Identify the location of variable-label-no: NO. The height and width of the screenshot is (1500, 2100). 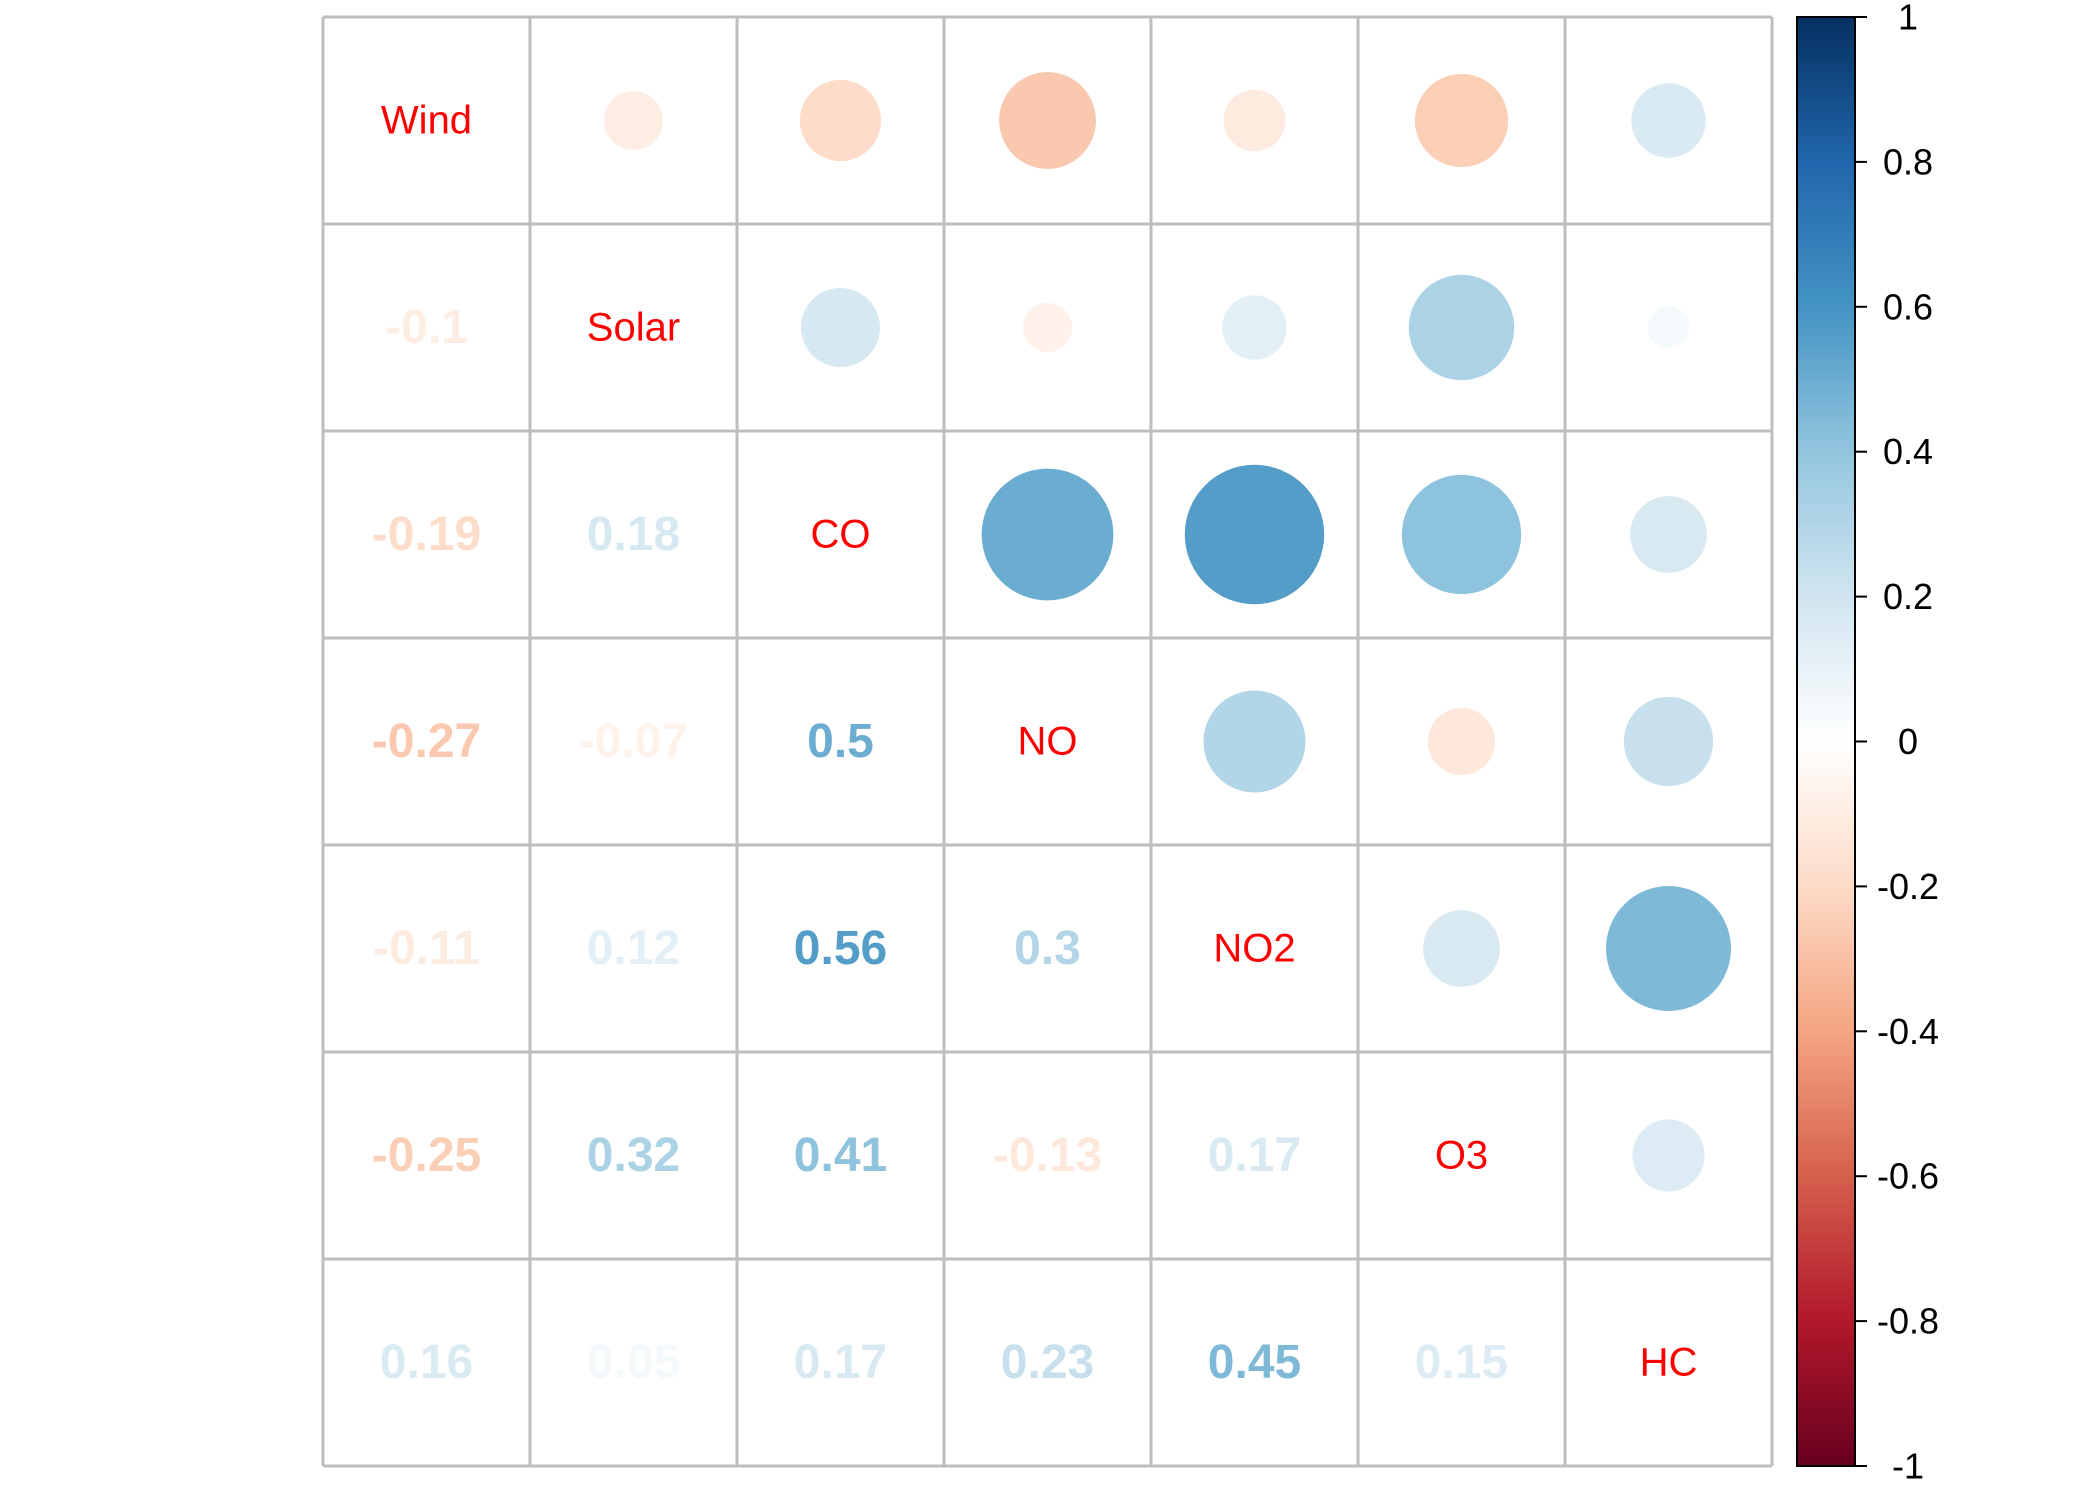
(1048, 742).